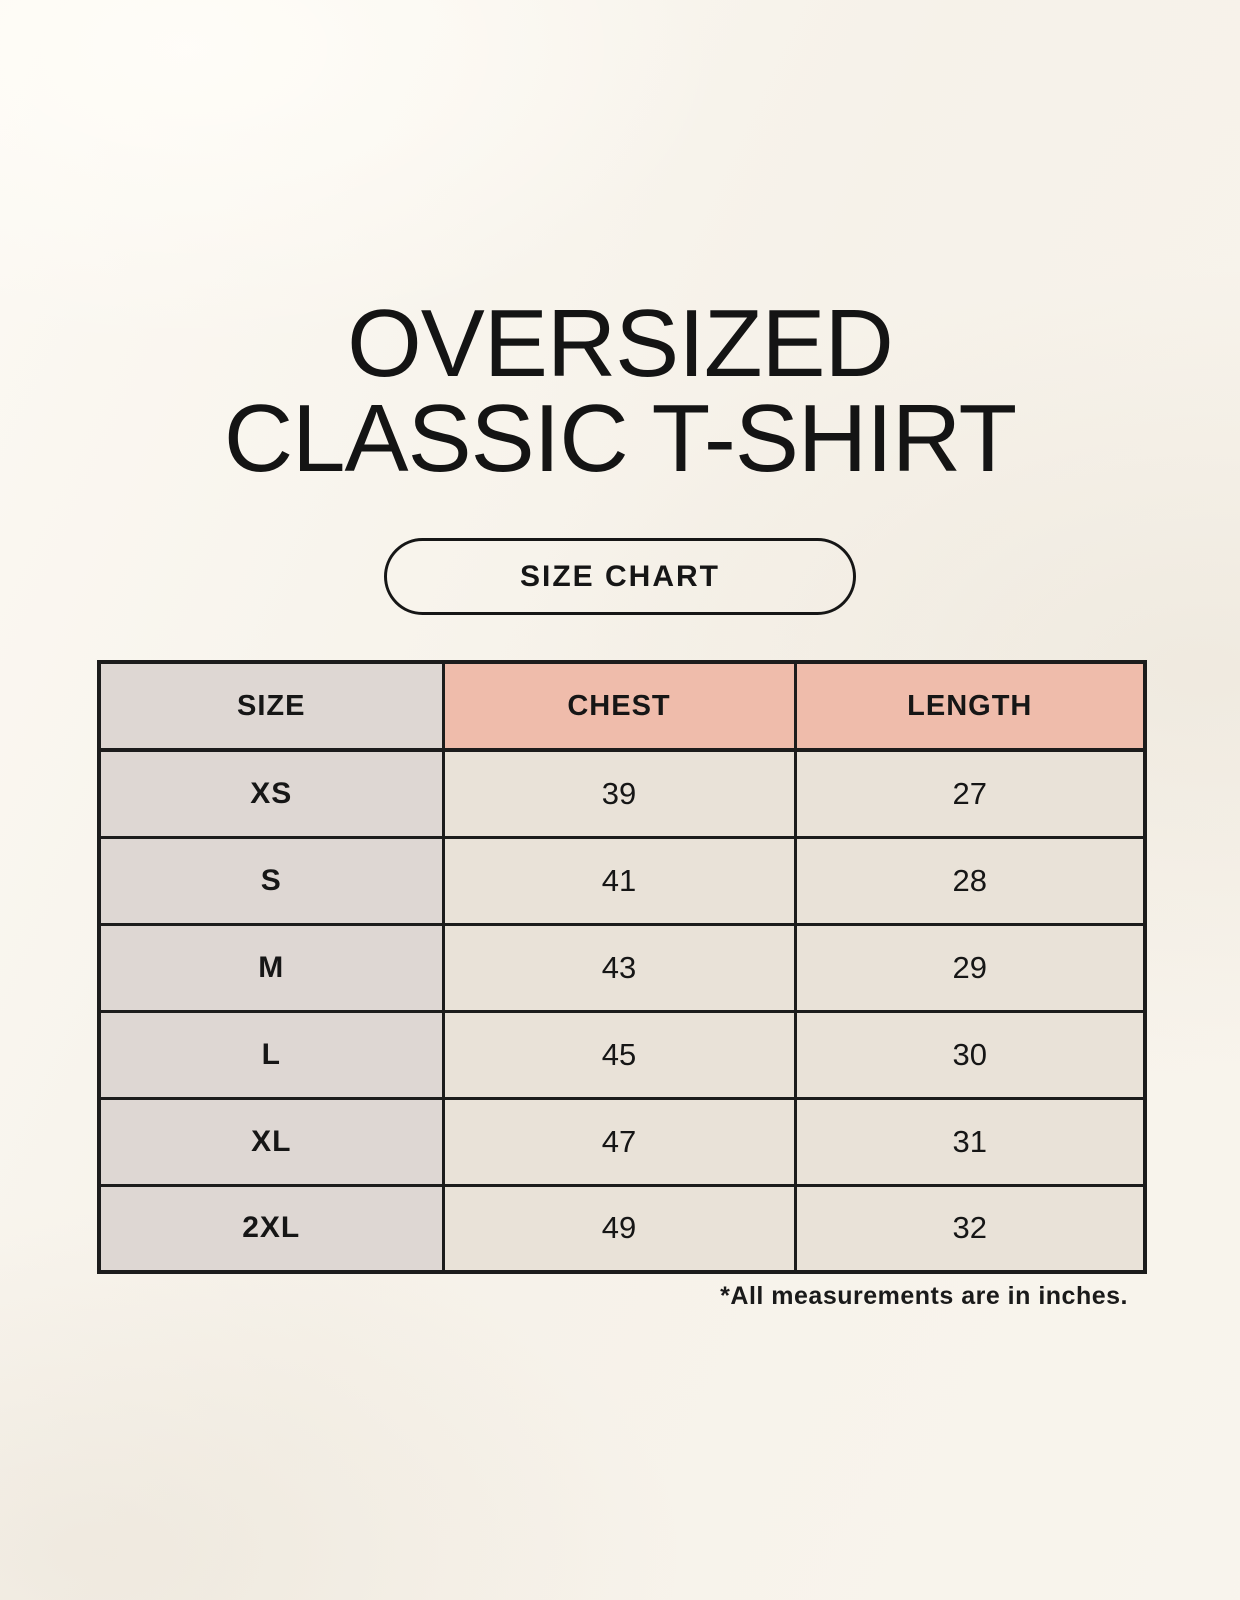  I want to click on size-chart-button: SIZE CHART, so click(620, 576).